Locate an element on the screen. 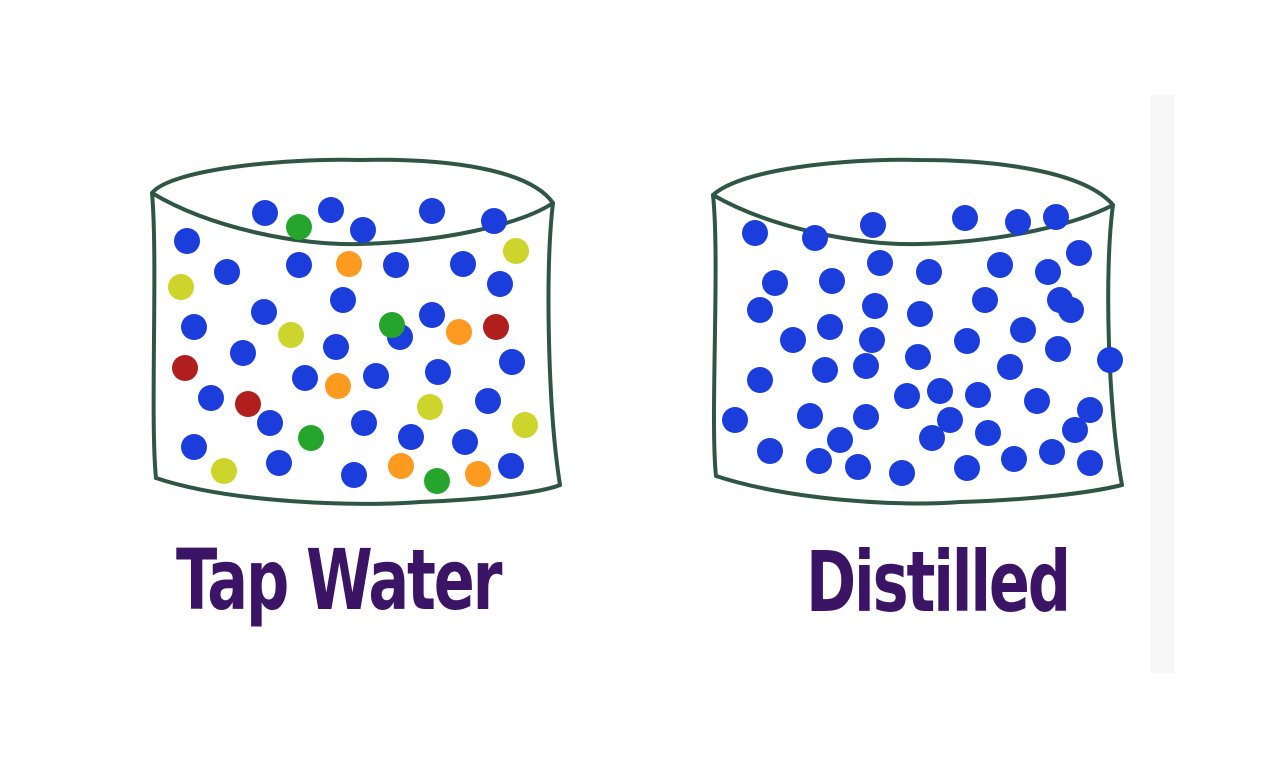  distilled-container-outline is located at coordinates (917, 331).